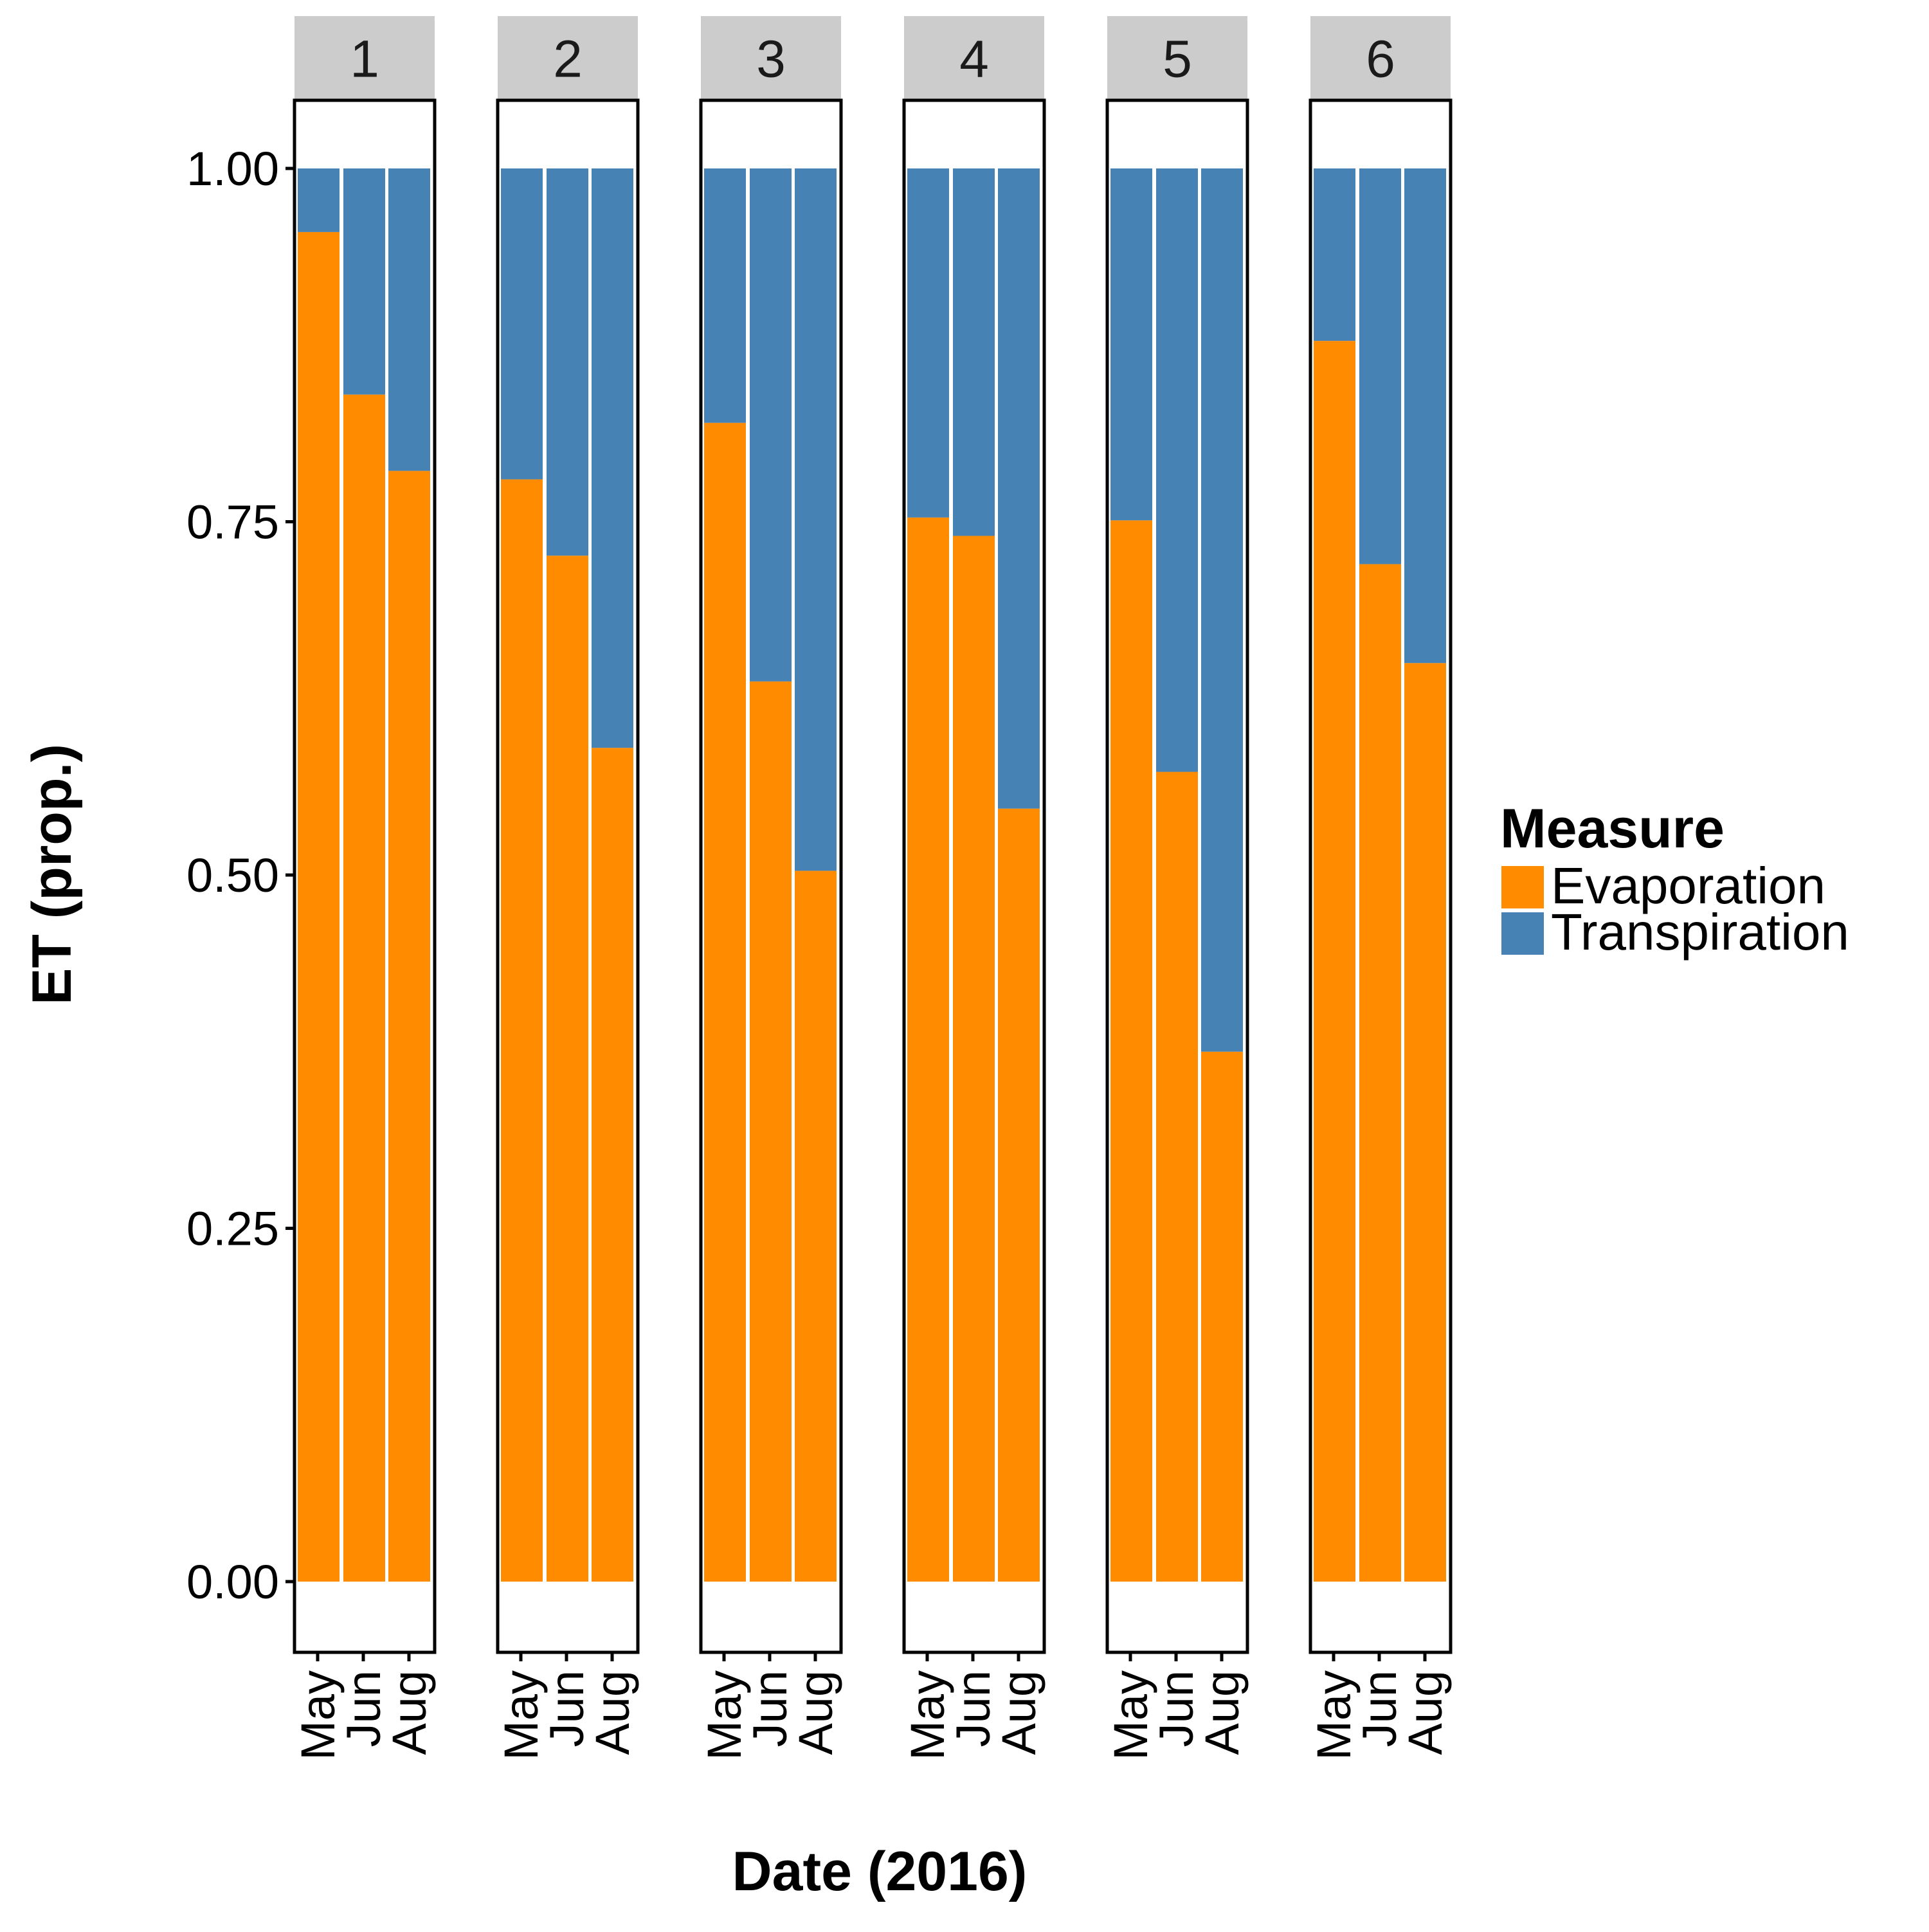 This screenshot has height=1932, width=1929. Describe the element at coordinates (1425, 416) in the screenshot. I see `bar-transpiration-6-Aug` at that location.